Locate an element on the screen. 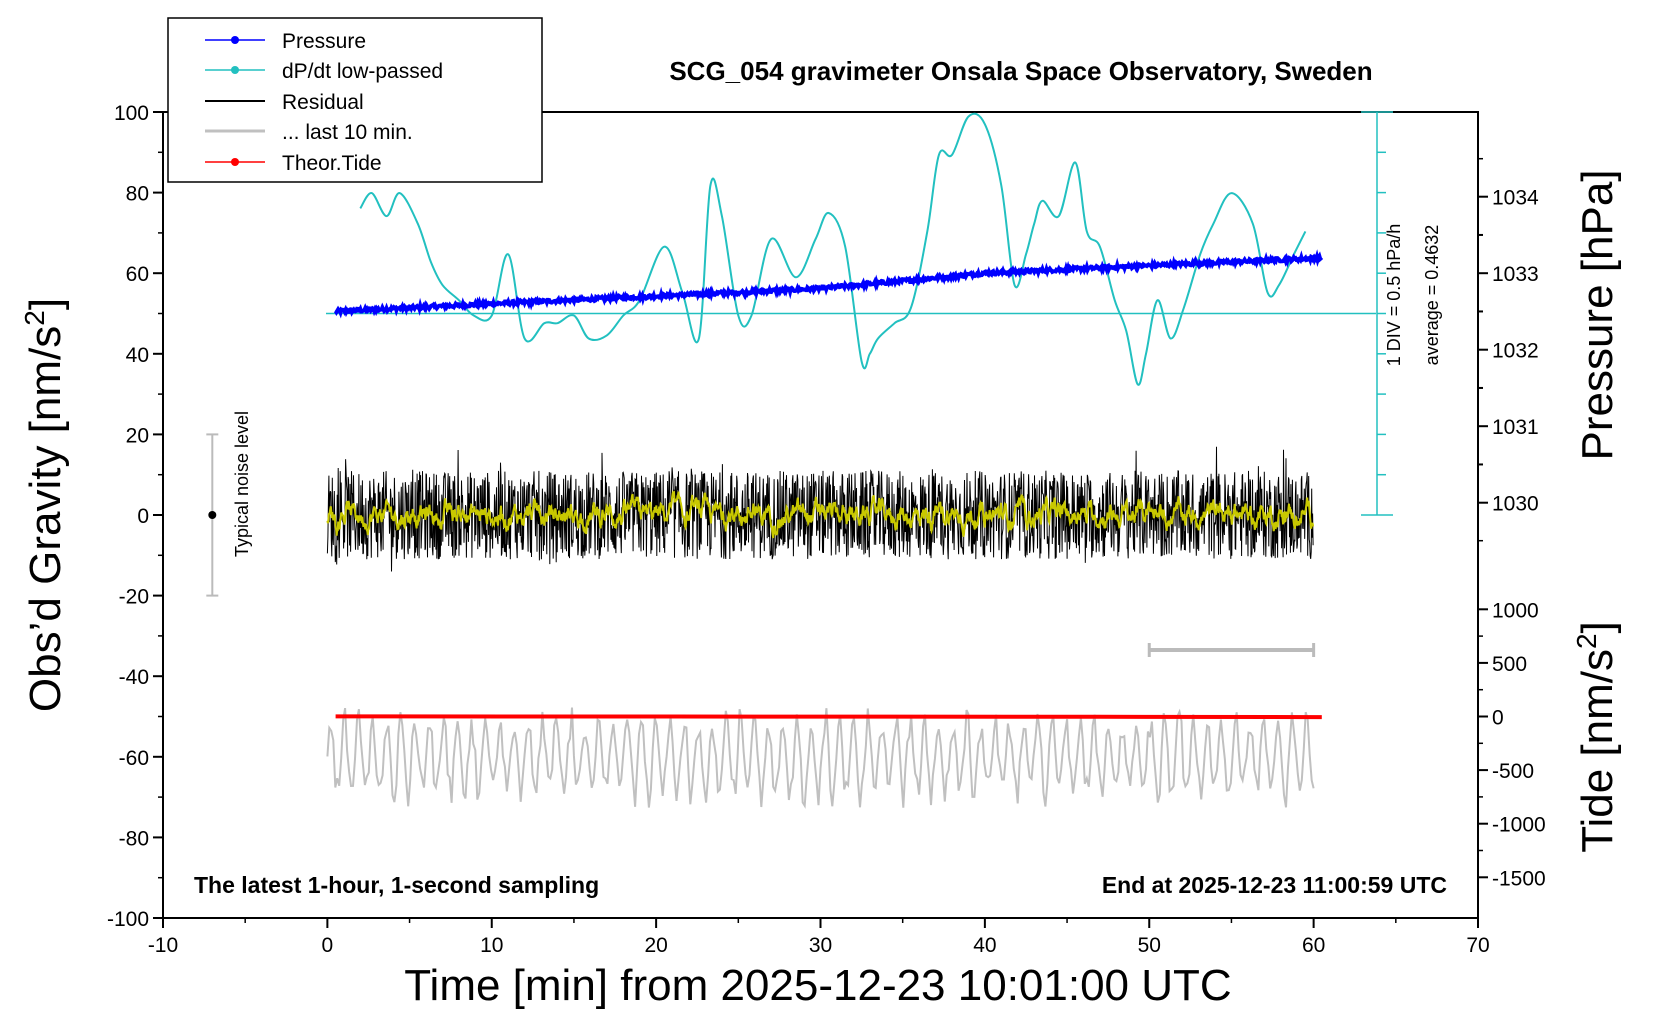  tide-axis-ticks: 1000 500 0 -500 -1000 -1500 is located at coordinates (1512, 744).